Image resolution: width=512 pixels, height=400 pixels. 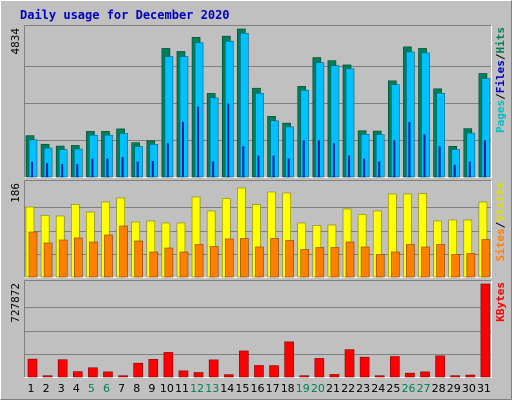 I want to click on series-label-pages: Pages, so click(x=500, y=116).